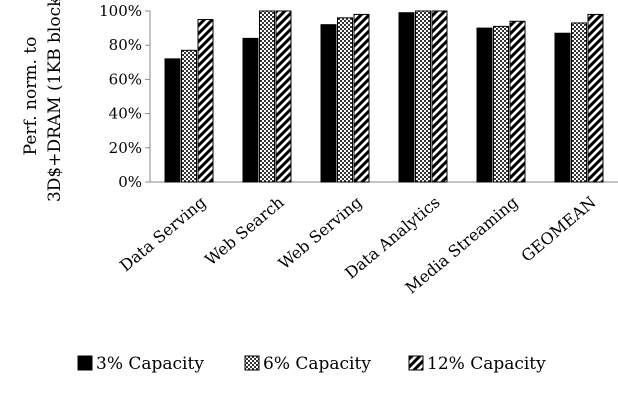 The image size is (618, 396). What do you see at coordinates (55, 101) in the screenshot?
I see `y-axis-label-line2: 3D$+DRAM (1KB block)` at bounding box center [55, 101].